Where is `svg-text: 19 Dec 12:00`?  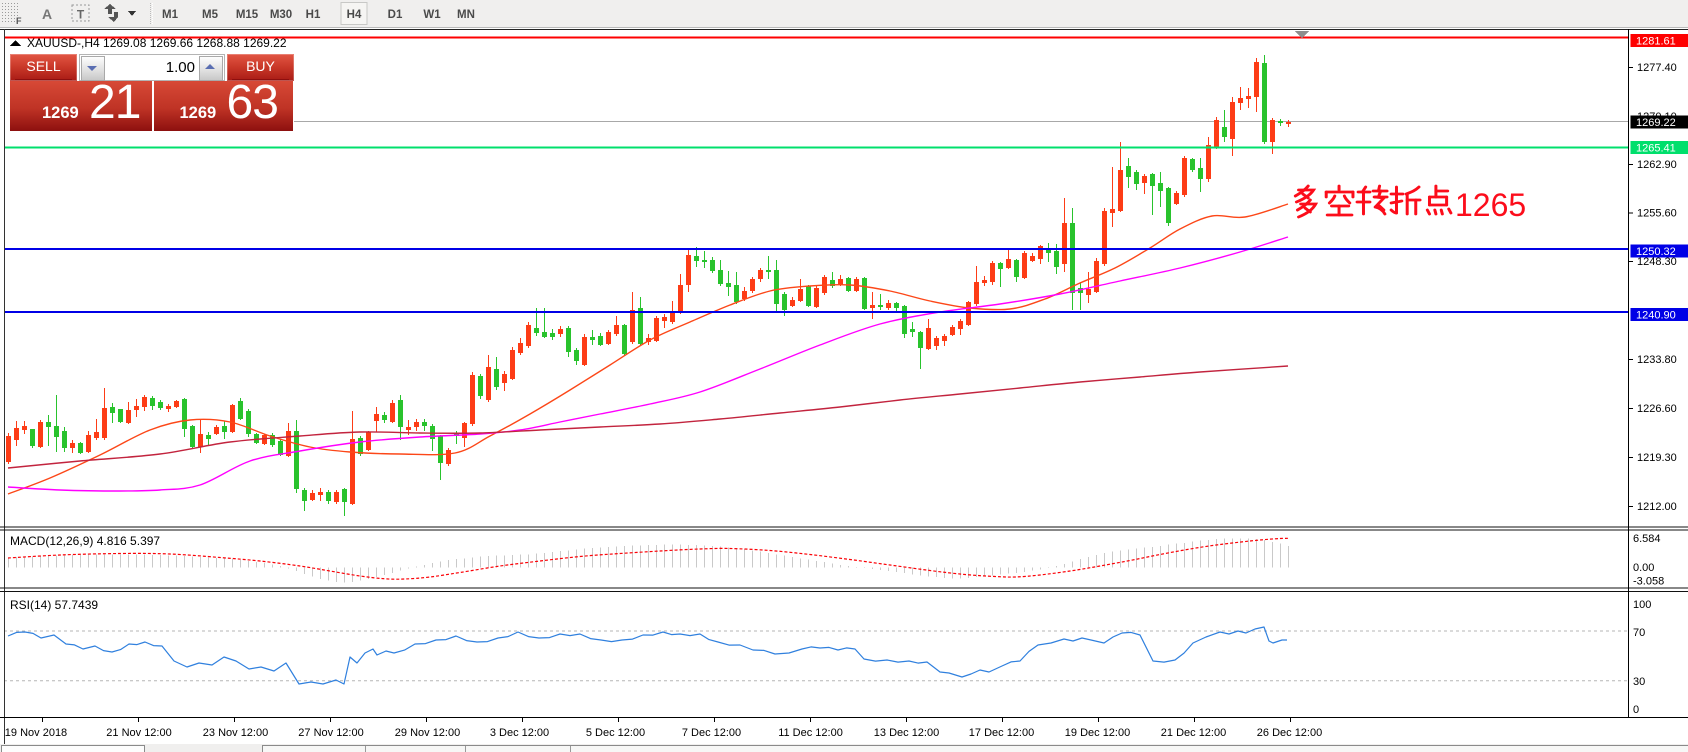
svg-text: 19 Dec 12:00 is located at coordinates (1097, 733).